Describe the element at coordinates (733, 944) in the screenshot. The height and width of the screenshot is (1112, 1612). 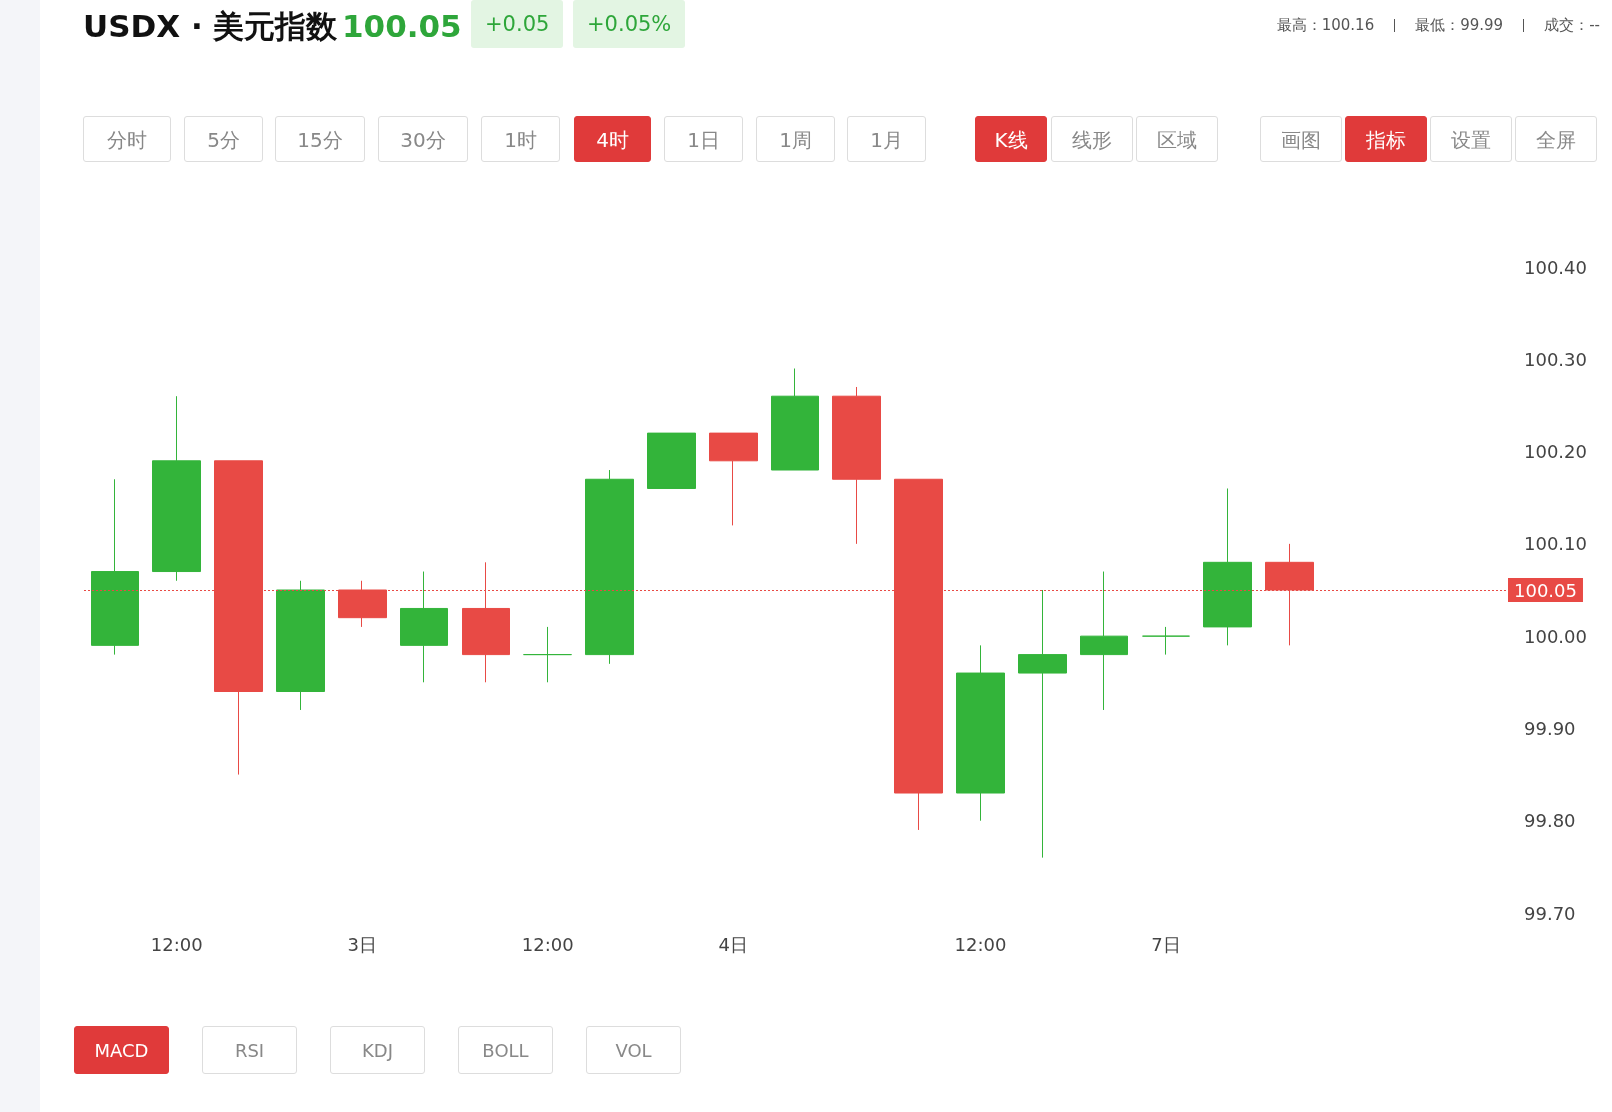
I see `x-tick-label: 4日` at that location.